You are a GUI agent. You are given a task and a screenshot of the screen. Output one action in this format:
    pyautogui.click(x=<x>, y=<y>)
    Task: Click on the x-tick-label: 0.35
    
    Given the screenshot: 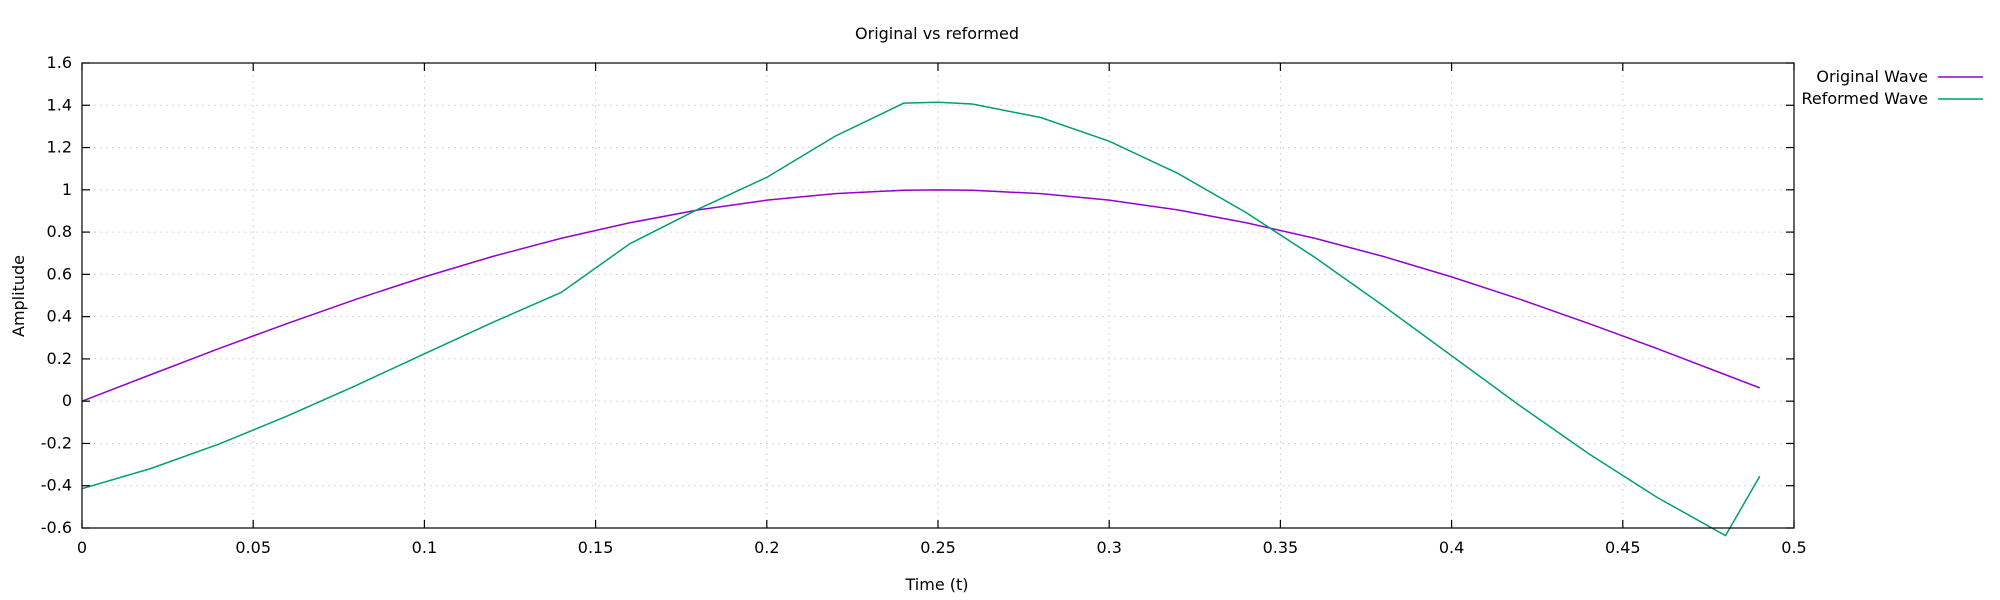 What is the action you would take?
    pyautogui.click(x=1281, y=547)
    